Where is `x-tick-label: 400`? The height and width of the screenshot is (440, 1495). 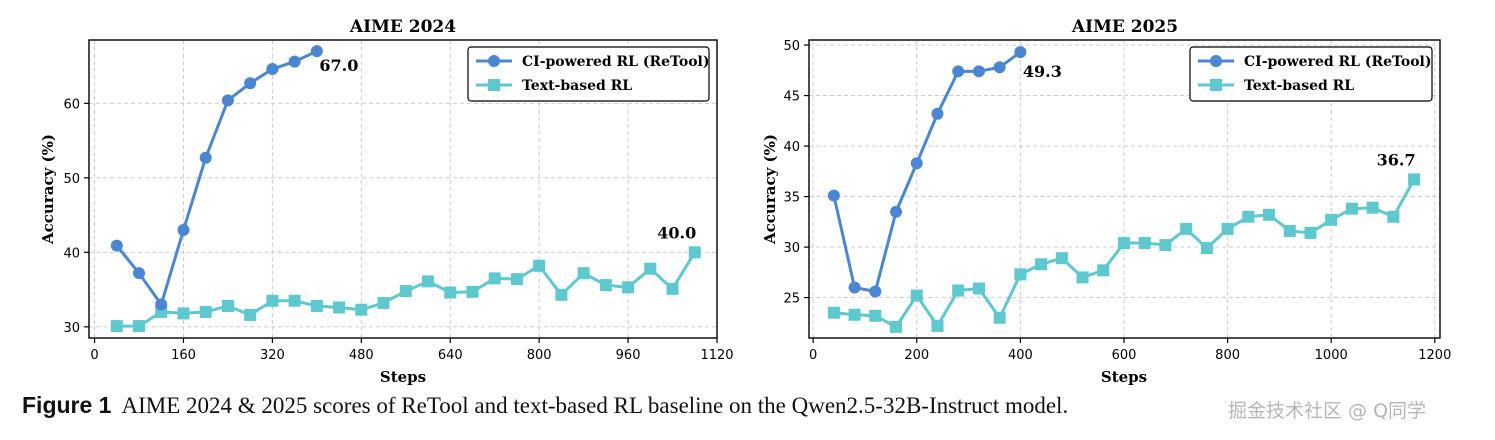
x-tick-label: 400 is located at coordinates (1020, 355).